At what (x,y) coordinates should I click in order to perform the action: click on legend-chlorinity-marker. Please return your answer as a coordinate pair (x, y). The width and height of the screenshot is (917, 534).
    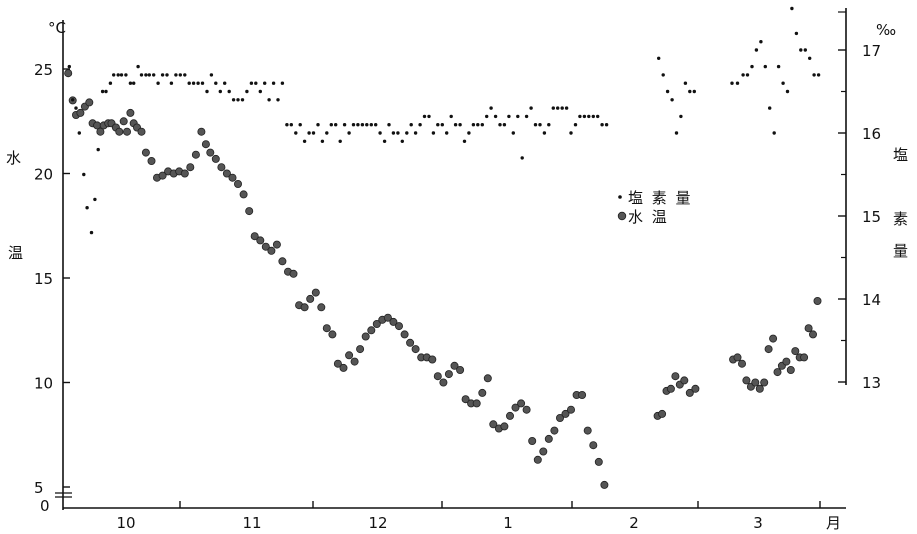
    Looking at the image, I should click on (620, 197).